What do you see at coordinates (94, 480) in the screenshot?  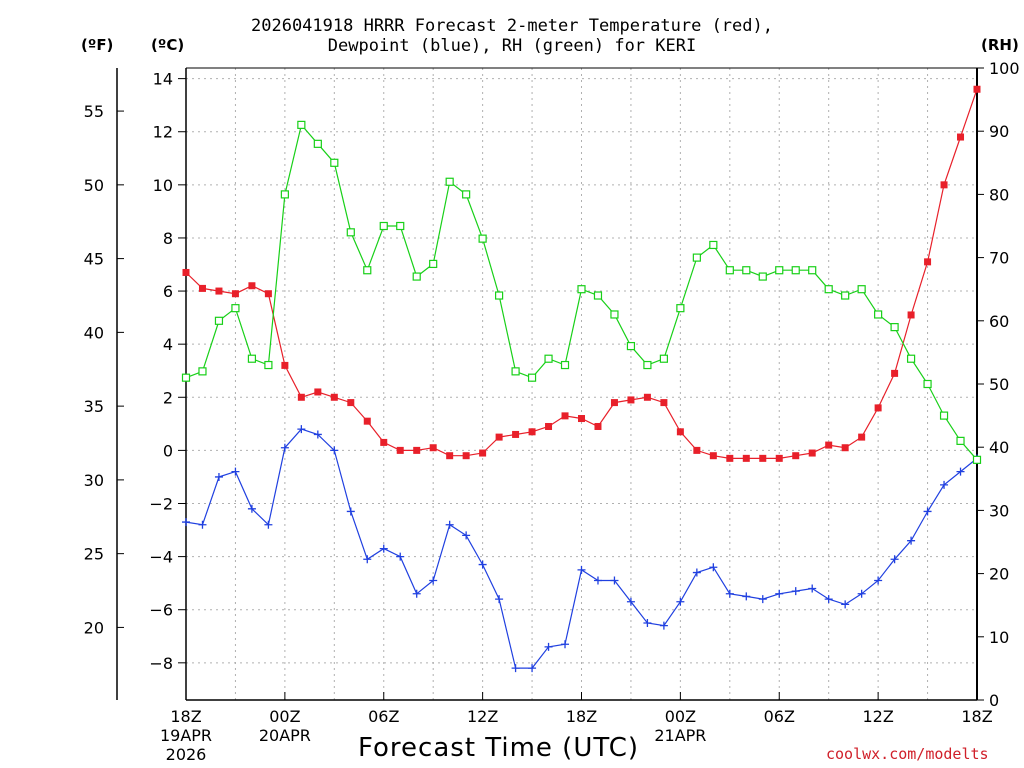 I see `fahrenheit-tick-label: 30` at bounding box center [94, 480].